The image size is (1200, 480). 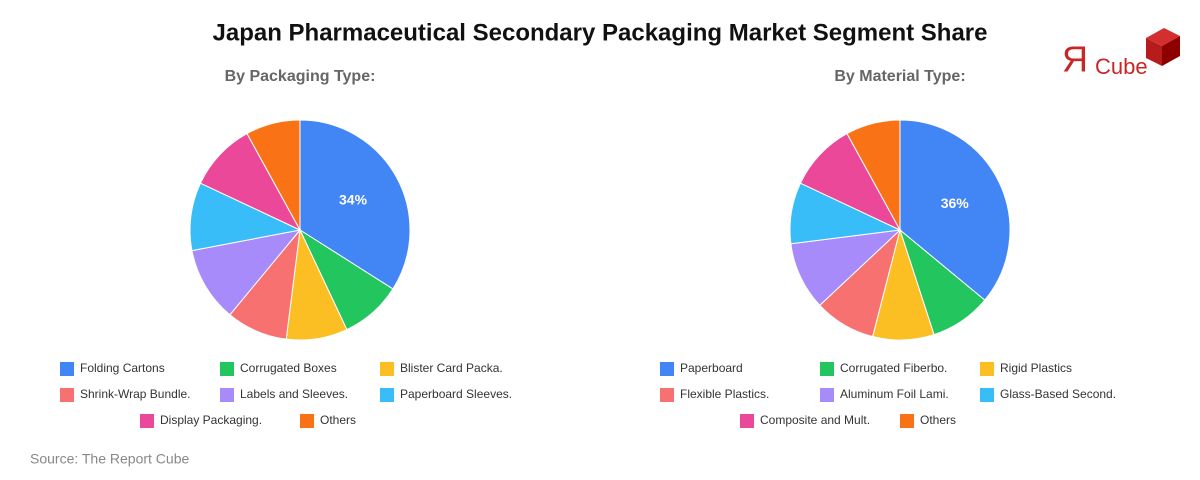 I want to click on logo-mark: Я, so click(x=1075, y=59).